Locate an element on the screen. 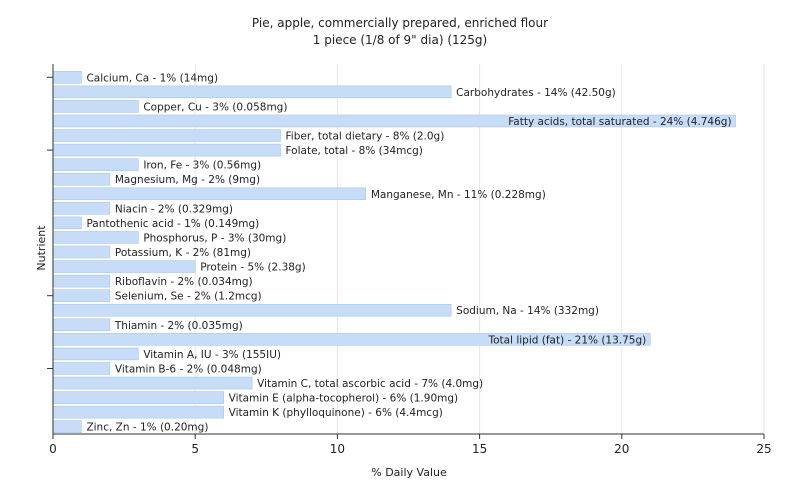 Image resolution: width=800 pixels, height=500 pixels. bar-label: Vitamin K (phylloquinone) - 6% (4.4mcg) is located at coordinates (336, 413).